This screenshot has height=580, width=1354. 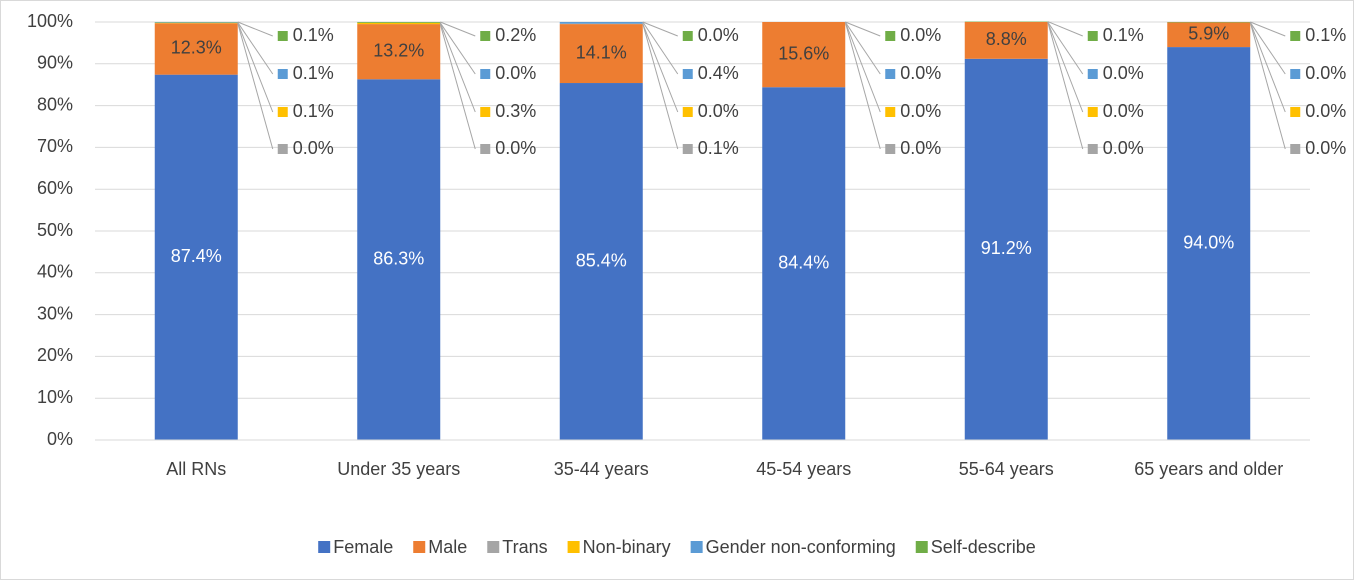 What do you see at coordinates (524, 547) in the screenshot?
I see `legend-label: Trans` at bounding box center [524, 547].